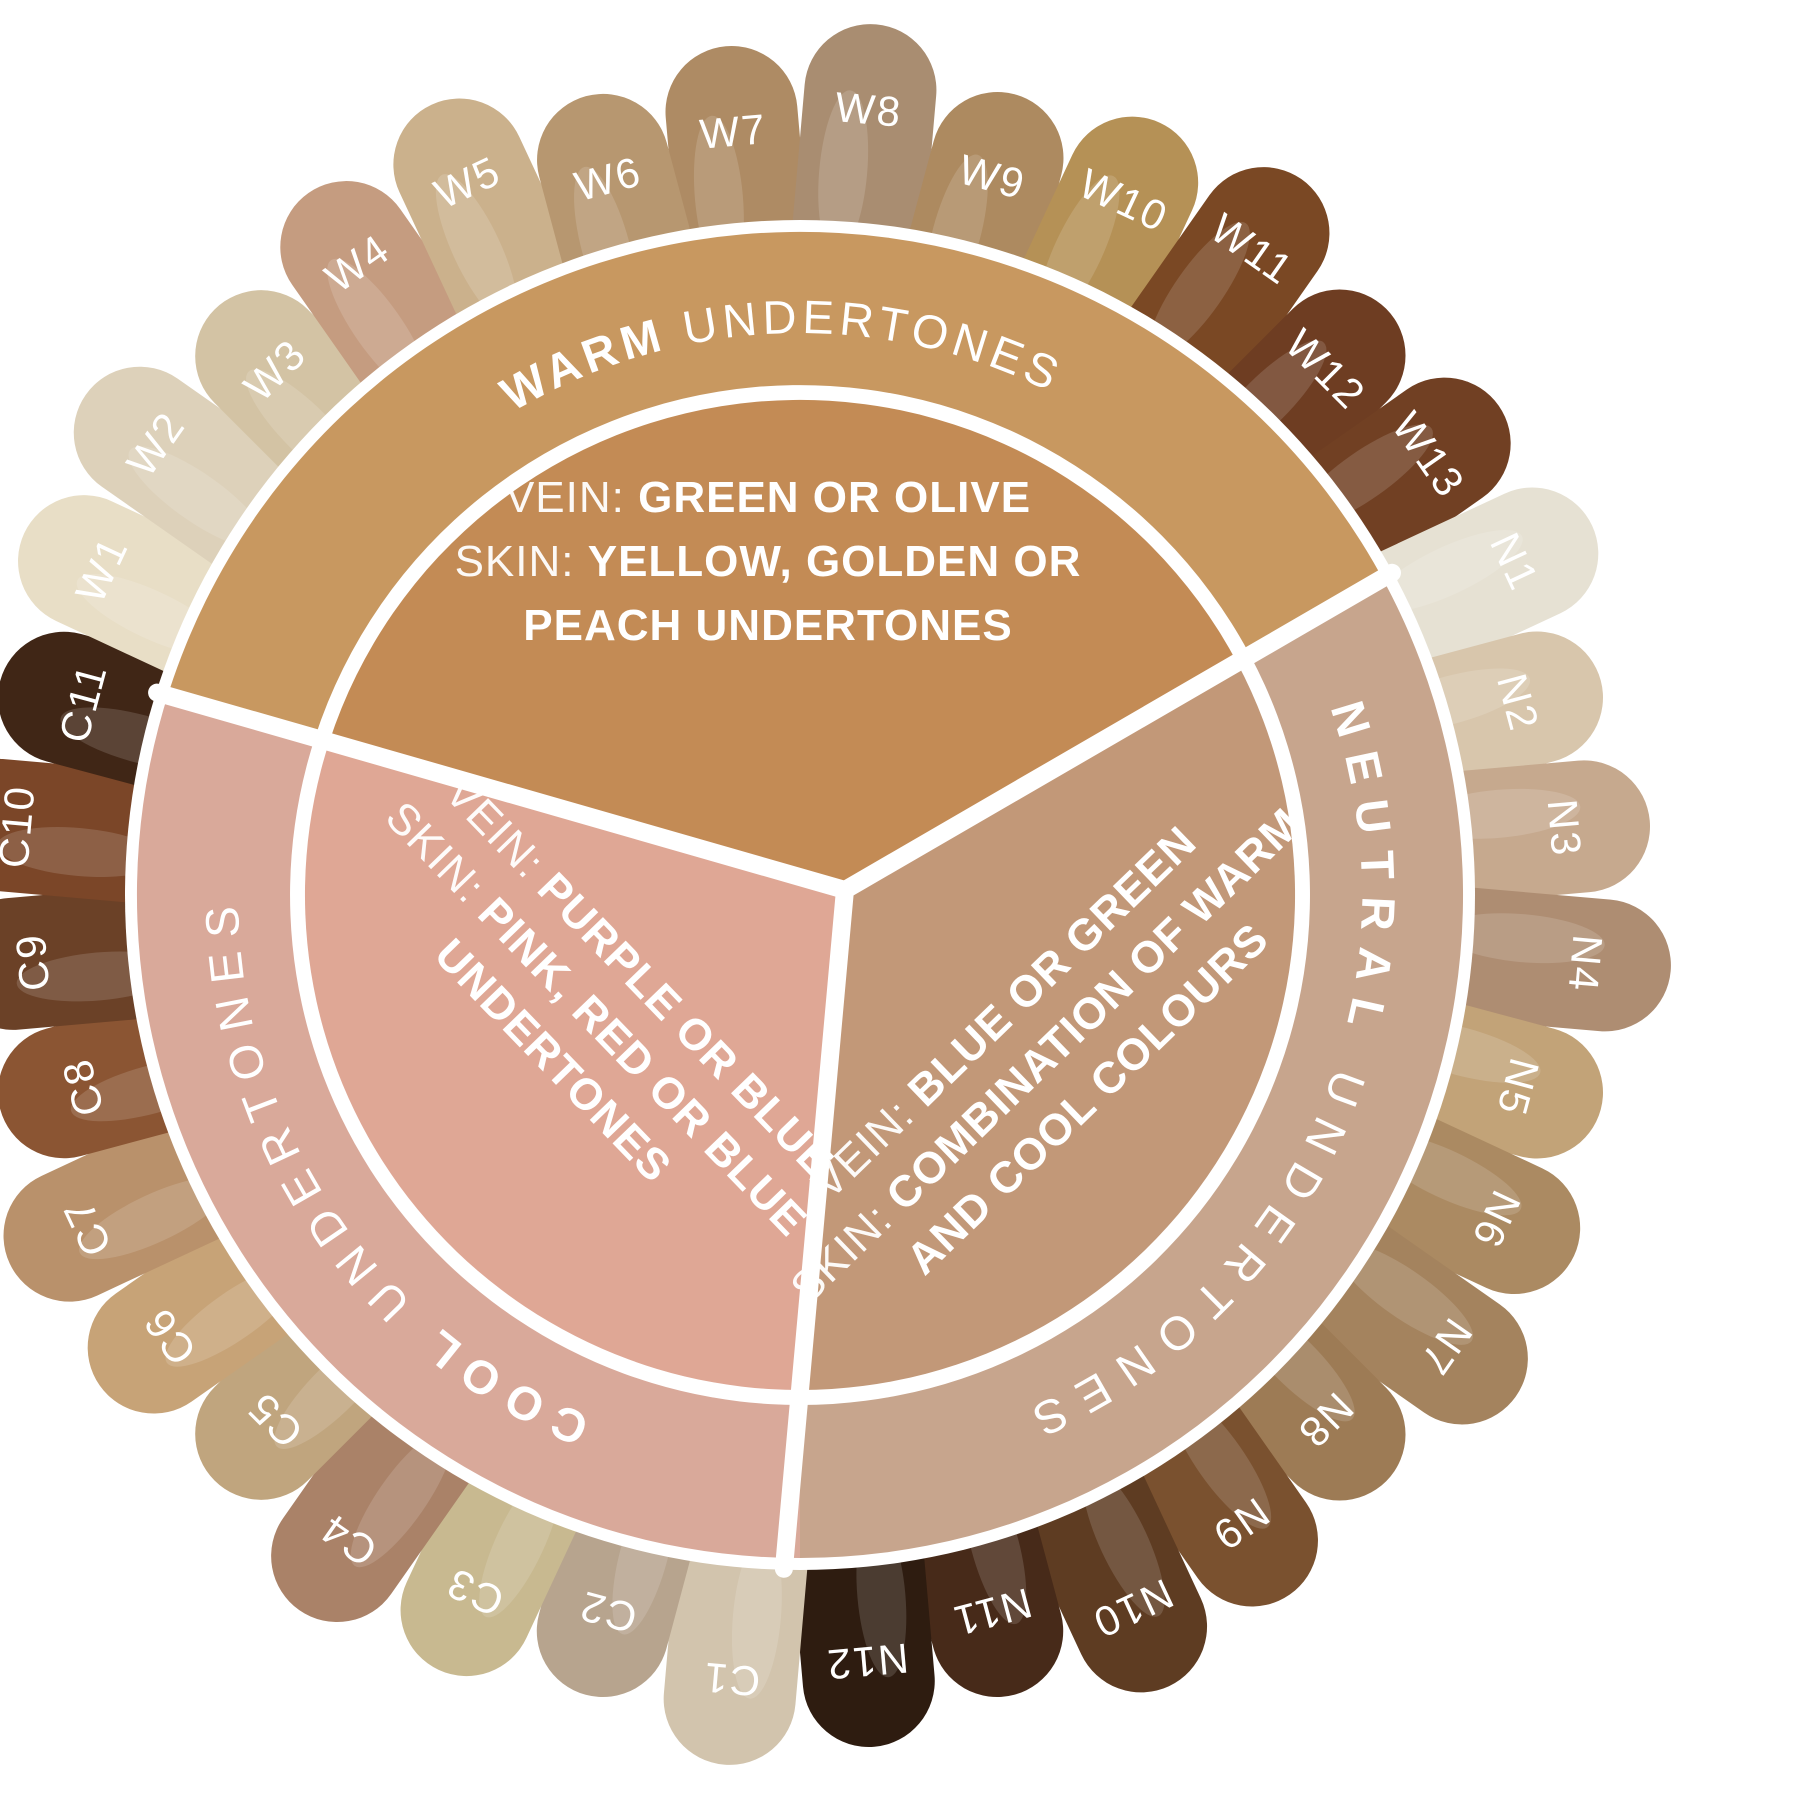 The height and width of the screenshot is (1800, 1800). I want to click on vein-skin-label: SKIN:, so click(521, 561).